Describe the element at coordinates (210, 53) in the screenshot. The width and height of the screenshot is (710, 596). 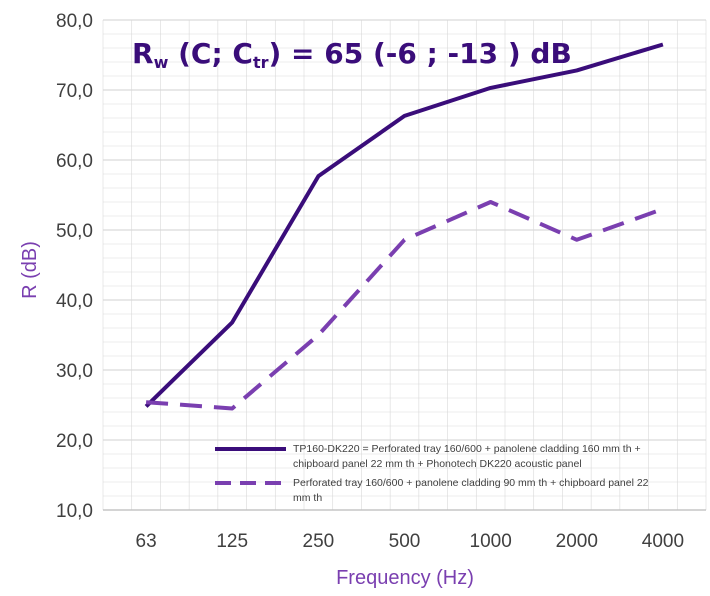
I see `rating-part1: (C; C` at that location.